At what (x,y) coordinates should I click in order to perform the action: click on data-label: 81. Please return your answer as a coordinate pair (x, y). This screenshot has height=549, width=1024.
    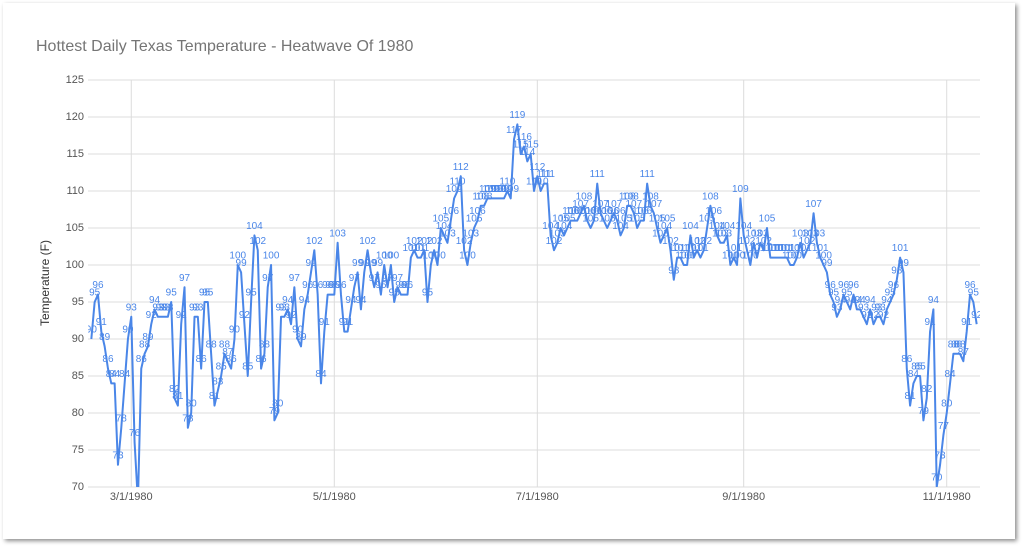
    Looking at the image, I should click on (911, 396).